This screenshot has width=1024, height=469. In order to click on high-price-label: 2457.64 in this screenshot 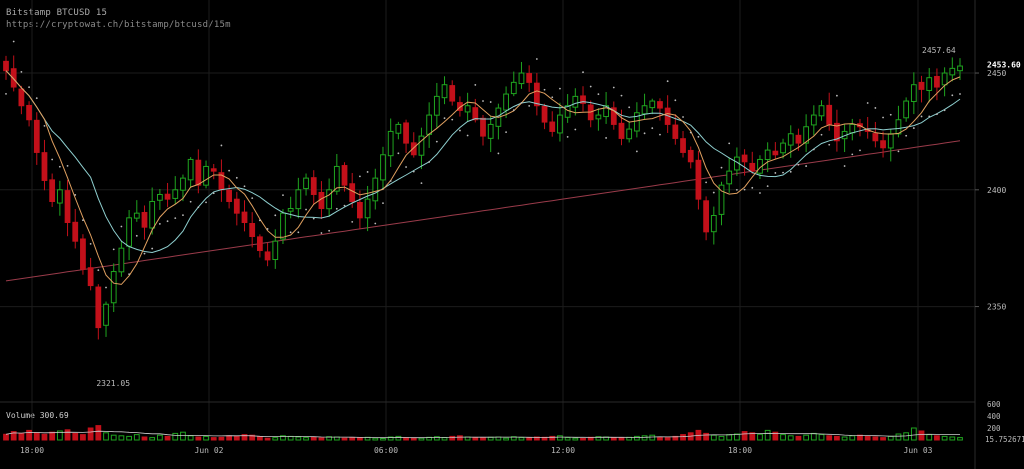, I will do `click(939, 50)`.